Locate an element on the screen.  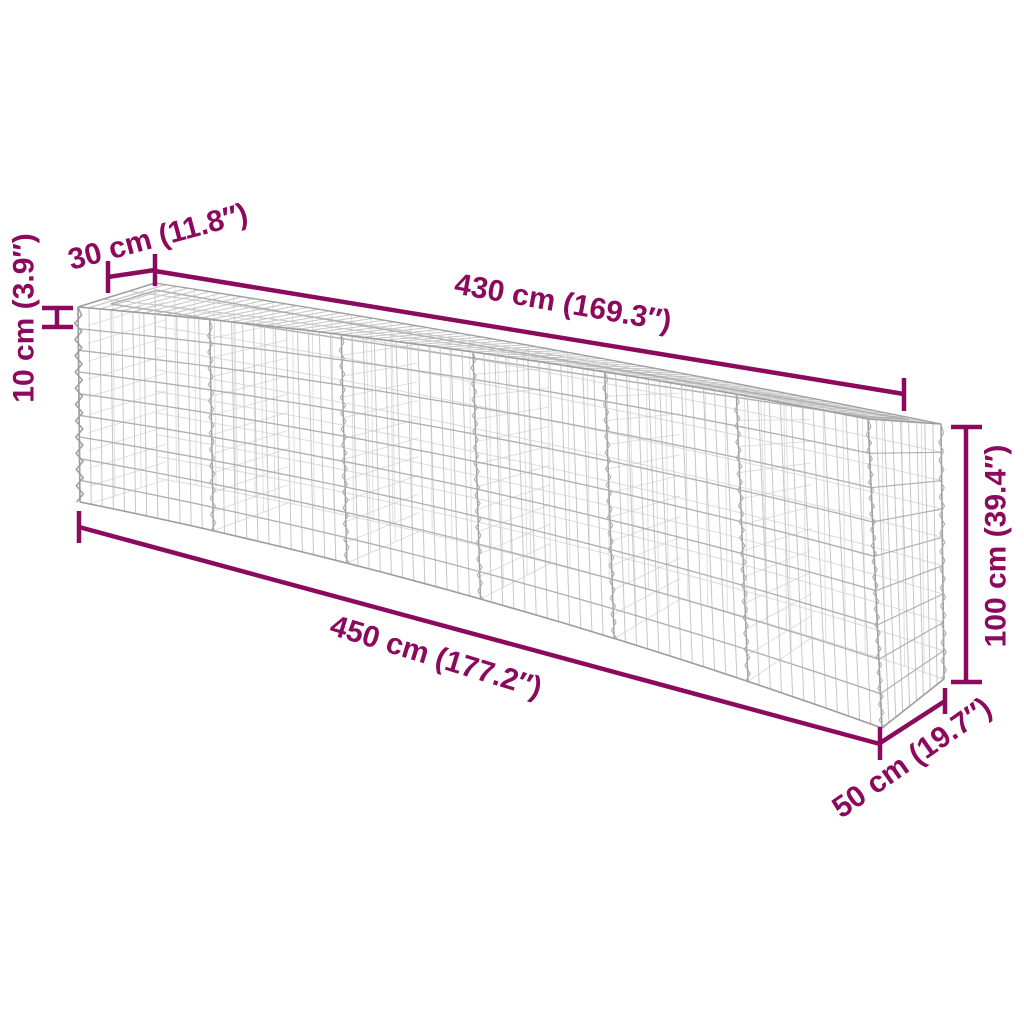
dimension-label-top-length: 430 cm (169.3″) is located at coordinates (563, 303).